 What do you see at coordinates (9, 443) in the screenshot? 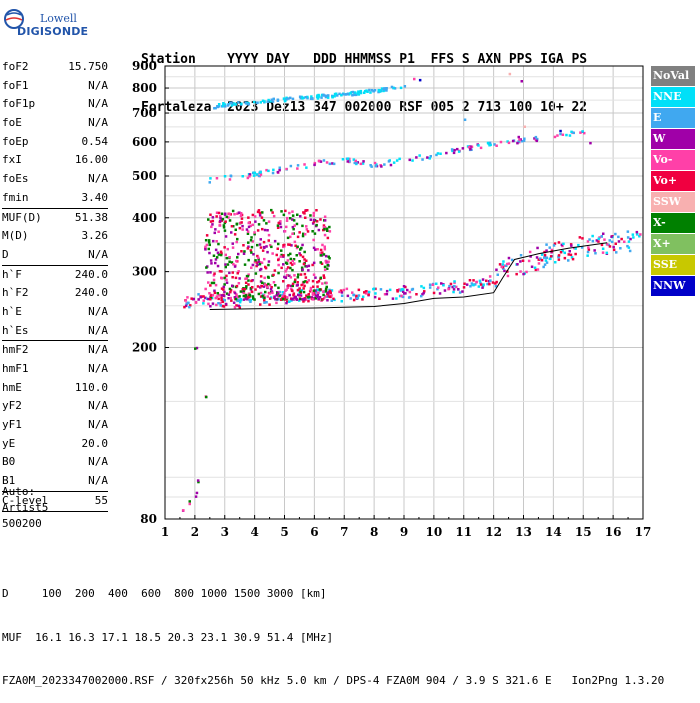
I see `param-label: yE` at bounding box center [9, 443].